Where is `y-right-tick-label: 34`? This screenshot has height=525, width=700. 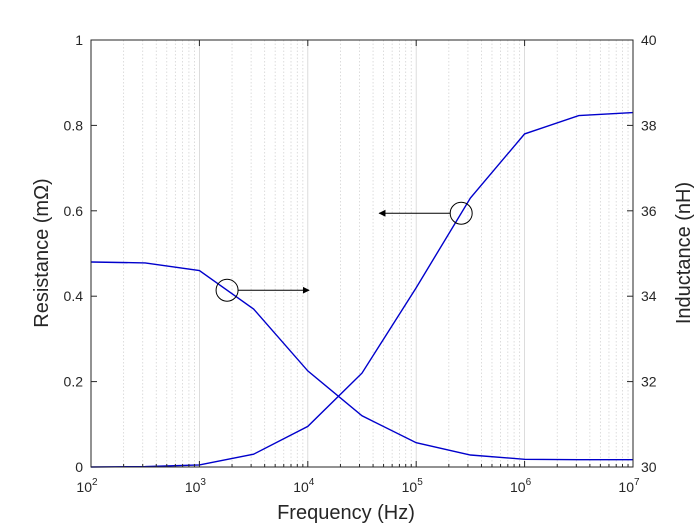 y-right-tick-label: 34 is located at coordinates (649, 296).